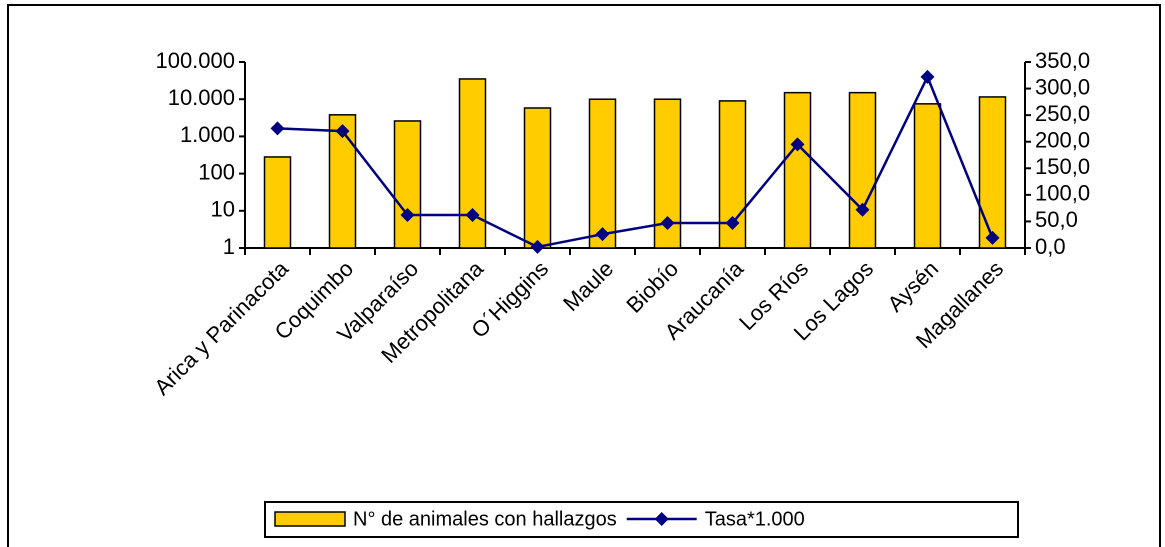  What do you see at coordinates (1062, 193) in the screenshot?
I see `y2-tick-label: 100,0` at bounding box center [1062, 193].